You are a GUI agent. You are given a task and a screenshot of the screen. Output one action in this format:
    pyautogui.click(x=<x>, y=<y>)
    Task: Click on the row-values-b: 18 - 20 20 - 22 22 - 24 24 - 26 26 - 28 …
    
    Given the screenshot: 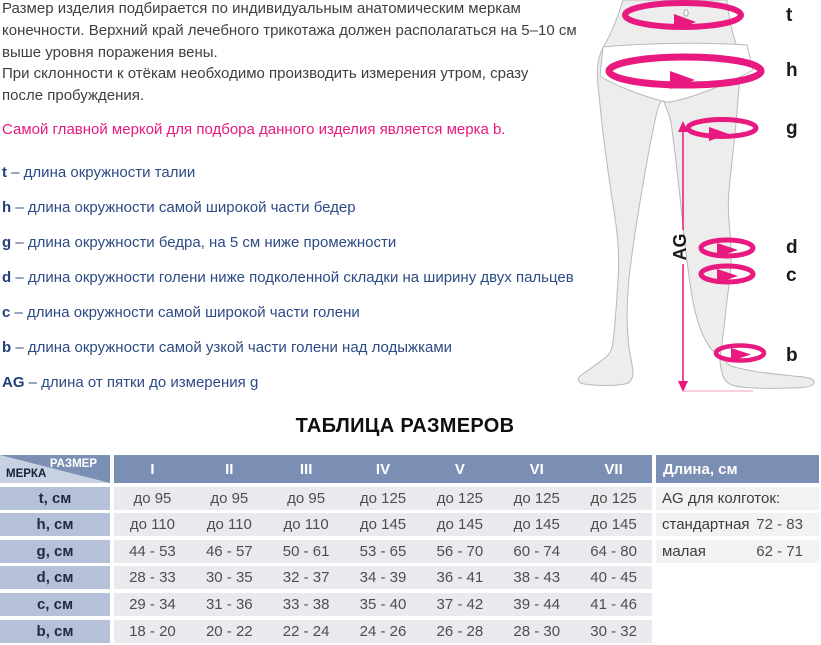 What is the action you would take?
    pyautogui.click(x=383, y=631)
    